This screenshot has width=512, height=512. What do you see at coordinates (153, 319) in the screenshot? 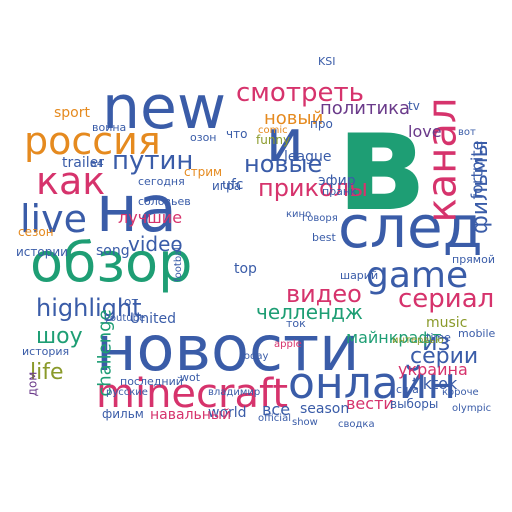
I see `word-united: United` at bounding box center [153, 319].